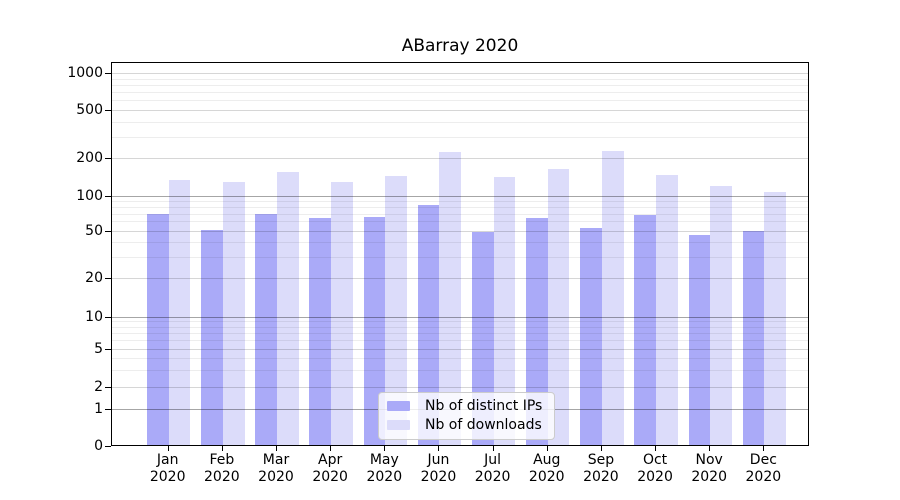 This screenshot has width=900, height=500. What do you see at coordinates (89, 195) in the screenshot?
I see `y-tick-label: 100` at bounding box center [89, 195].